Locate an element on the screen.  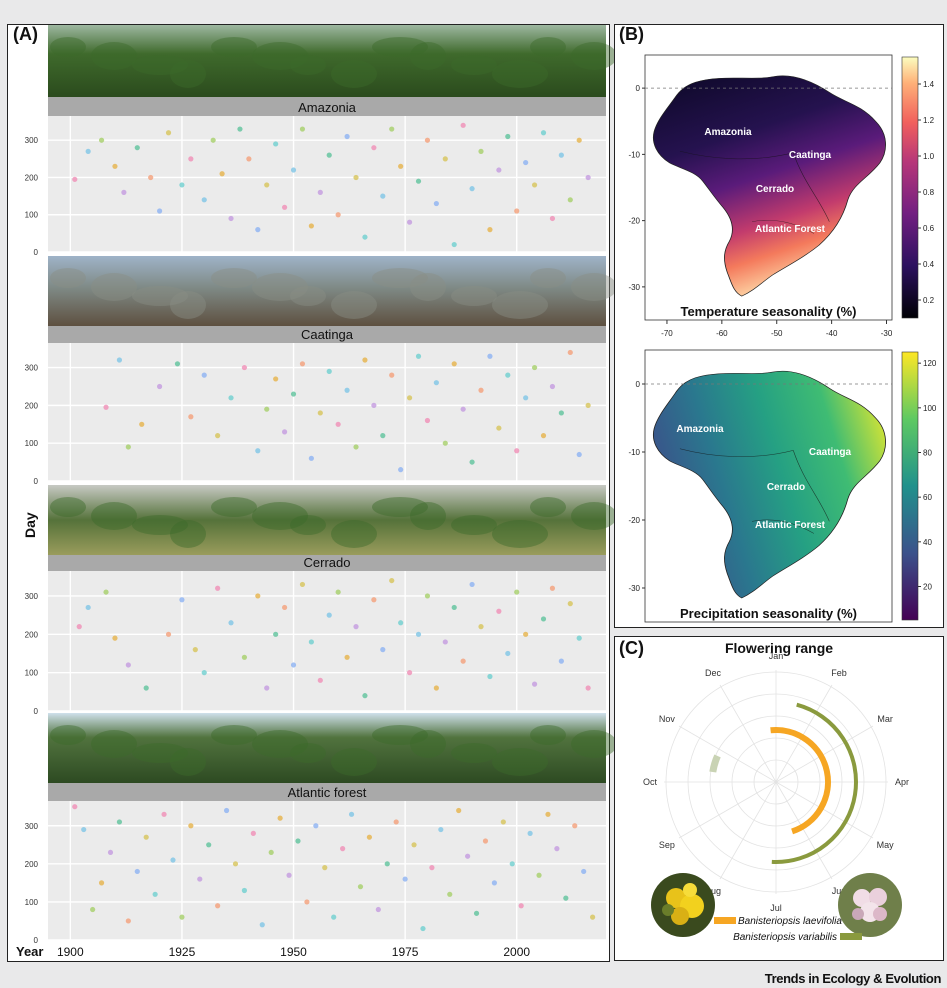
panel-a-label: (A) is located at coordinates (25, 34).